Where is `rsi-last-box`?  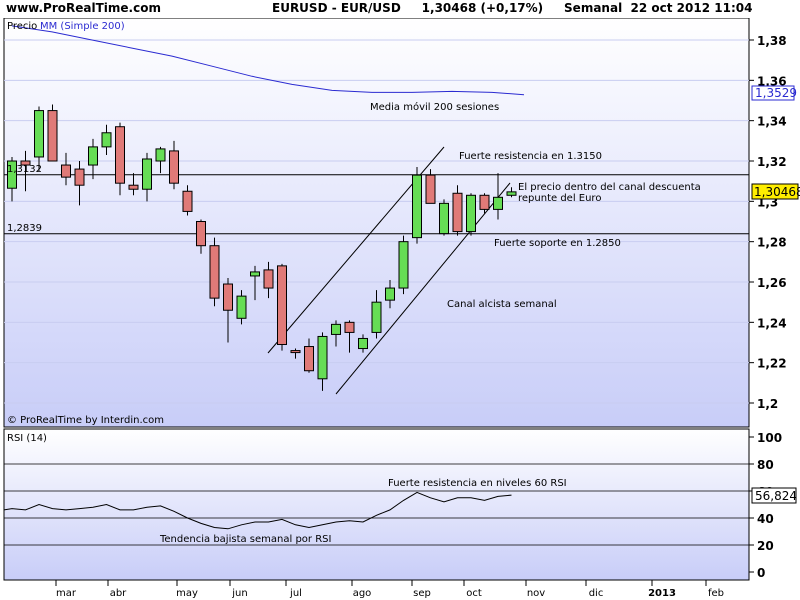 rsi-last-box is located at coordinates (774, 495).